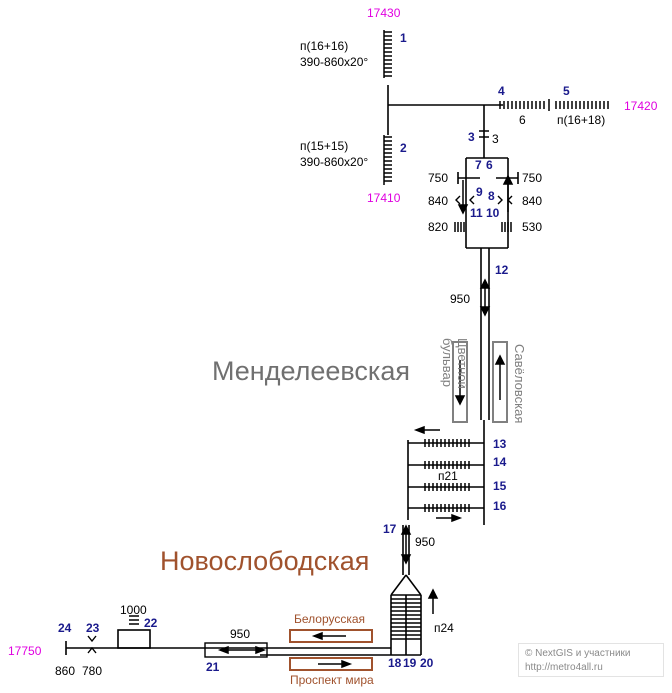 This screenshot has width=672, height=693. What do you see at coordinates (213, 667) in the screenshot?
I see `switch-21: 21` at bounding box center [213, 667].